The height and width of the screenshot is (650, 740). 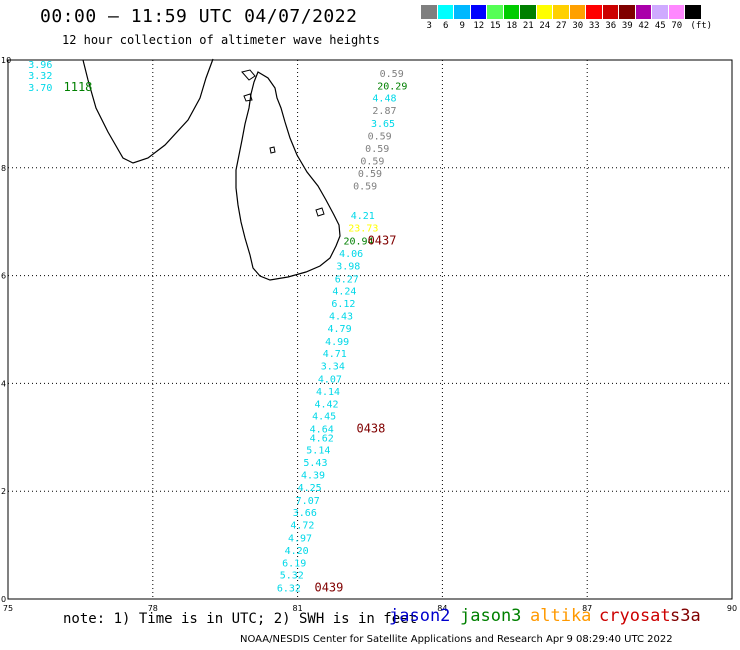 What do you see at coordinates (384, 111) in the screenshot?
I see `wave-height-value: 2.87` at bounding box center [384, 111].